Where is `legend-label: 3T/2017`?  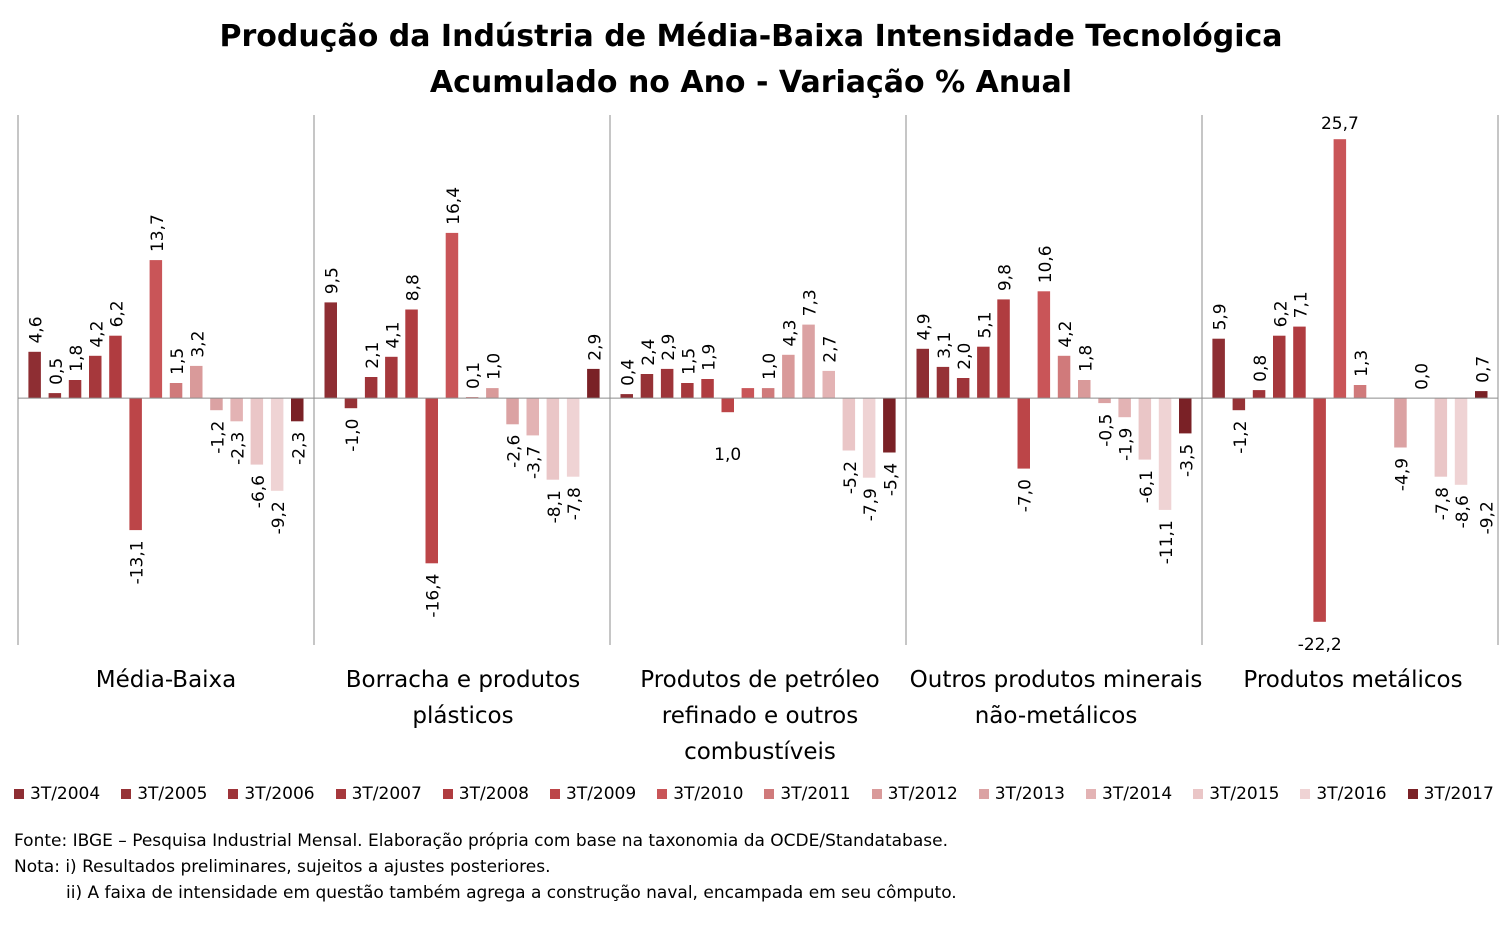
legend-label: 3T/2017 is located at coordinates (1458, 794).